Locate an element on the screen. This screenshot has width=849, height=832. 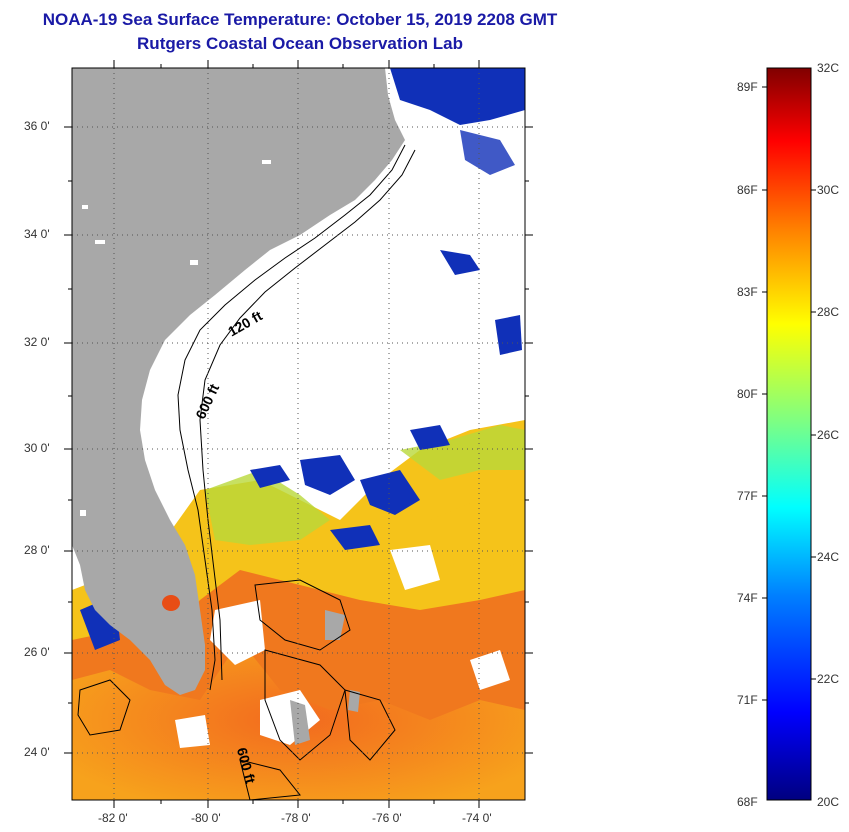
lat-label-24: 24 0' is located at coordinates (37, 752).